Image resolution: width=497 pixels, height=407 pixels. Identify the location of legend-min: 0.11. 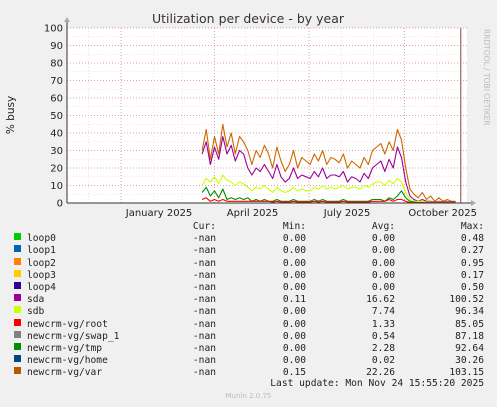
(294, 300).